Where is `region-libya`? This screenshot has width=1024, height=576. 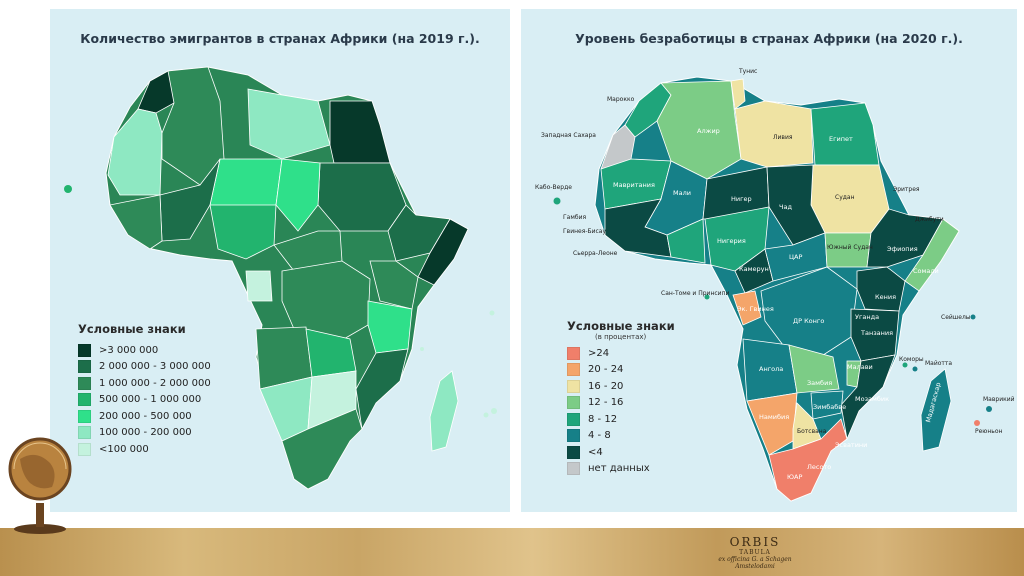 region-libya is located at coordinates (289, 124).